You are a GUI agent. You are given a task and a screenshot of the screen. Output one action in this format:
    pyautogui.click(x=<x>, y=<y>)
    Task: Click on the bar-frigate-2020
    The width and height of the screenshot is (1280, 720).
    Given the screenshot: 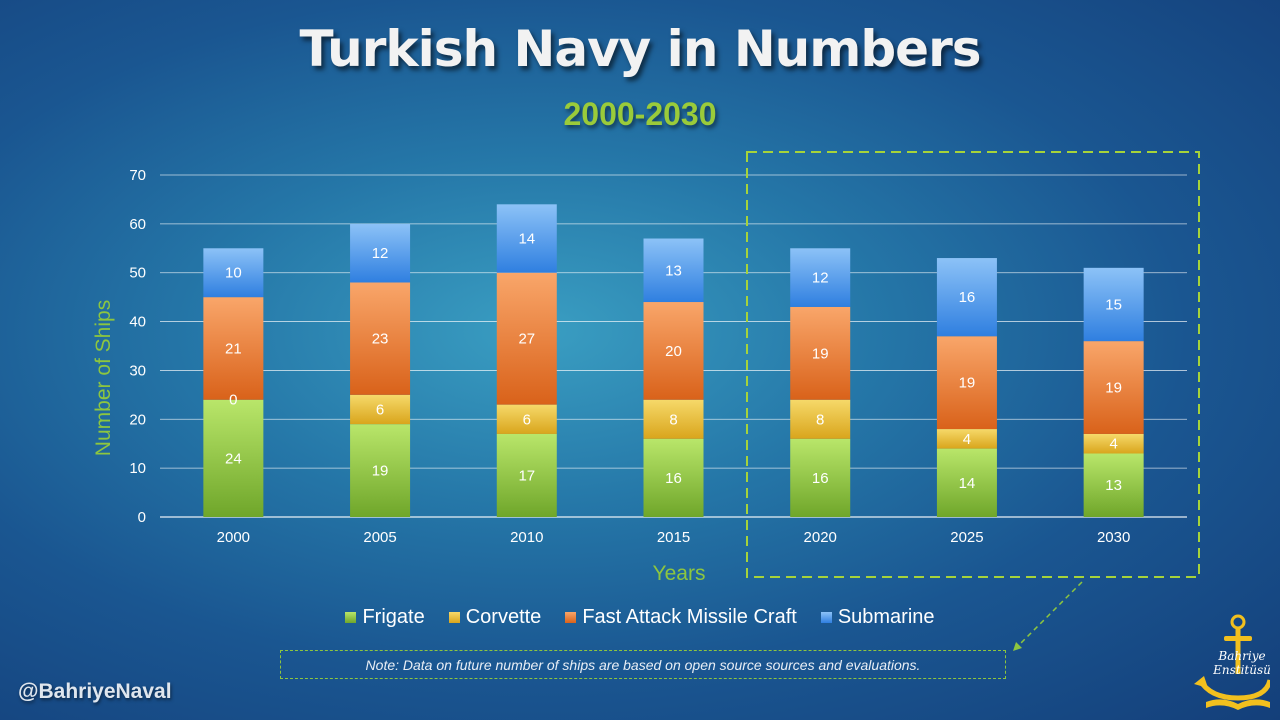 What is the action you would take?
    pyautogui.click(x=820, y=477)
    